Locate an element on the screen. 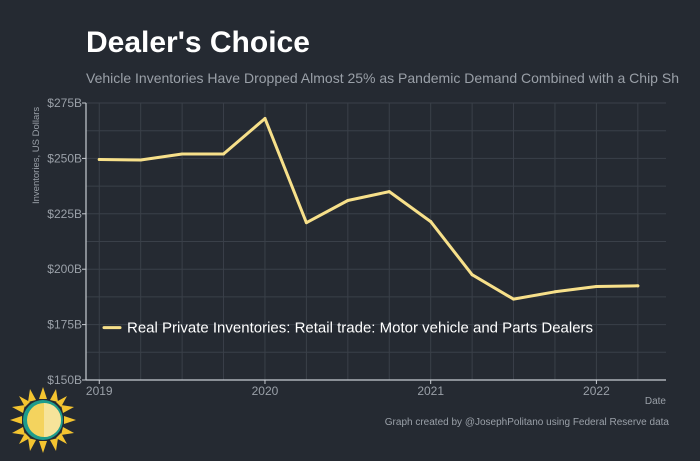 The image size is (700, 461). x-tick-label: 2021 is located at coordinates (430, 391).